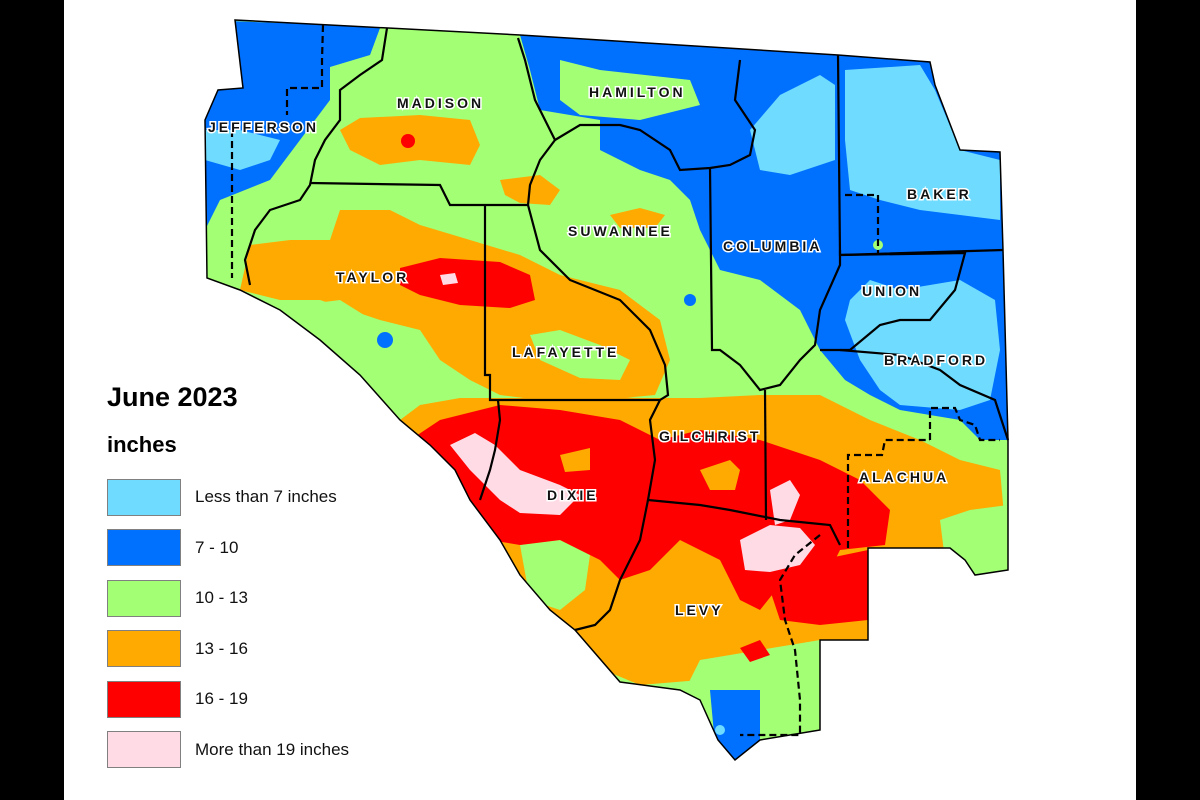 This screenshot has width=1200, height=800. I want to click on label-taylor: TAYLOR, so click(372, 277).